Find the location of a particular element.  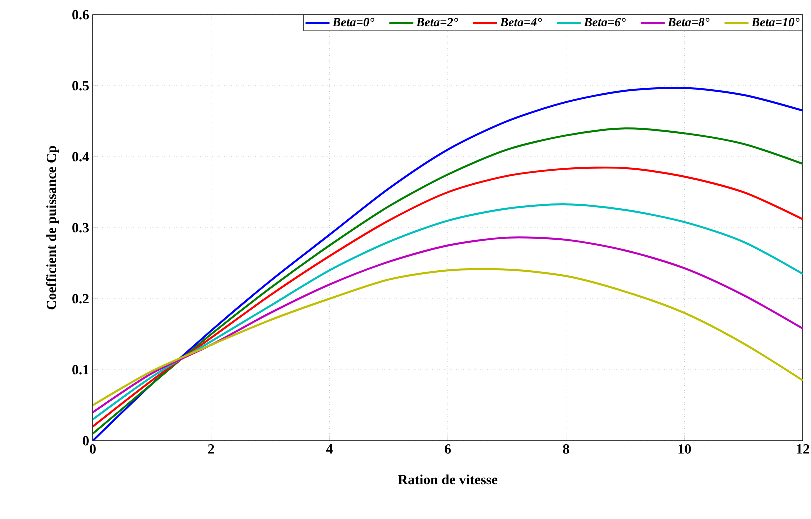

x-tick-label: 6 is located at coordinates (448, 449).